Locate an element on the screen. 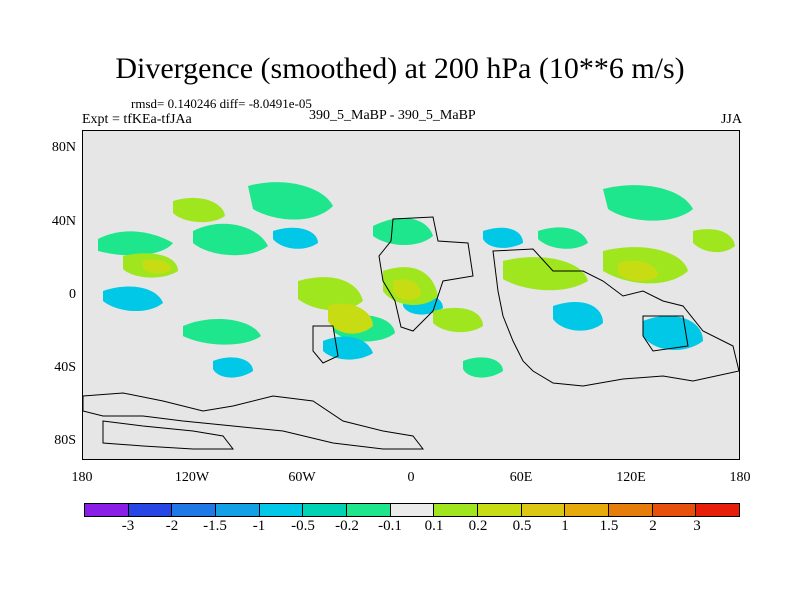 The height and width of the screenshot is (600, 800). colorbar is located at coordinates (412, 510).